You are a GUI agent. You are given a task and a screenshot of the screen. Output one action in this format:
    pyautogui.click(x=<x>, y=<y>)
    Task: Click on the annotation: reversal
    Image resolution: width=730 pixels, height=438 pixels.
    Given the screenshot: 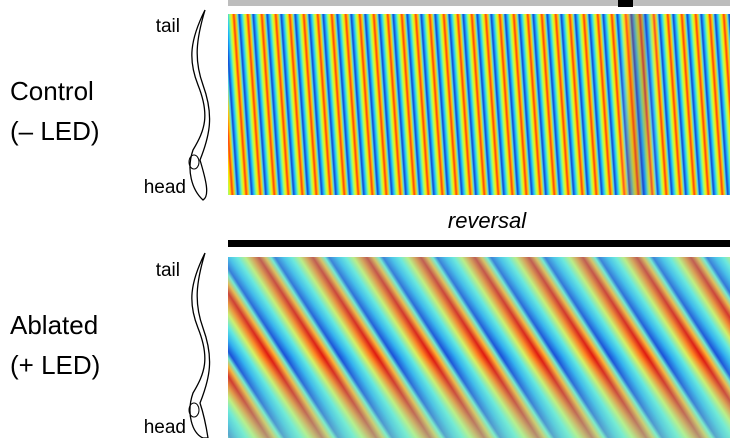 What is the action you would take?
    pyautogui.click(x=487, y=220)
    